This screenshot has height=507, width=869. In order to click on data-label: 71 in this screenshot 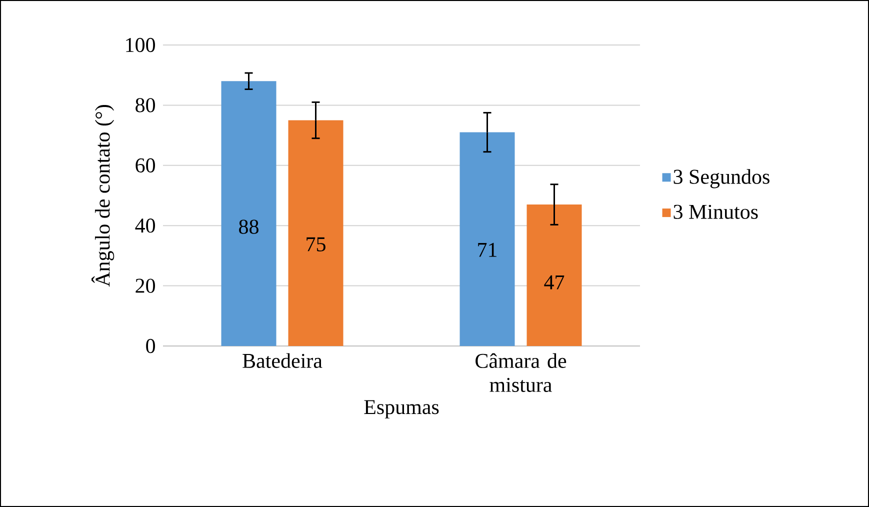, I will do `click(487, 249)`.